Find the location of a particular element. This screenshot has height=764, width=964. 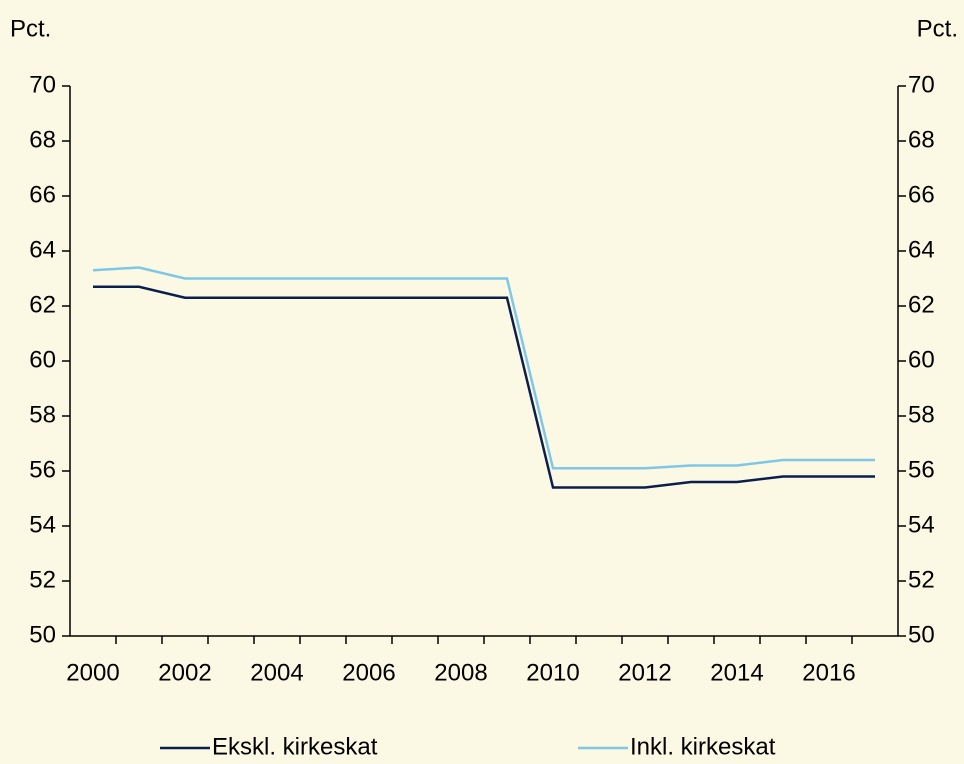

y2-tick-label: 54 is located at coordinates (921, 524).